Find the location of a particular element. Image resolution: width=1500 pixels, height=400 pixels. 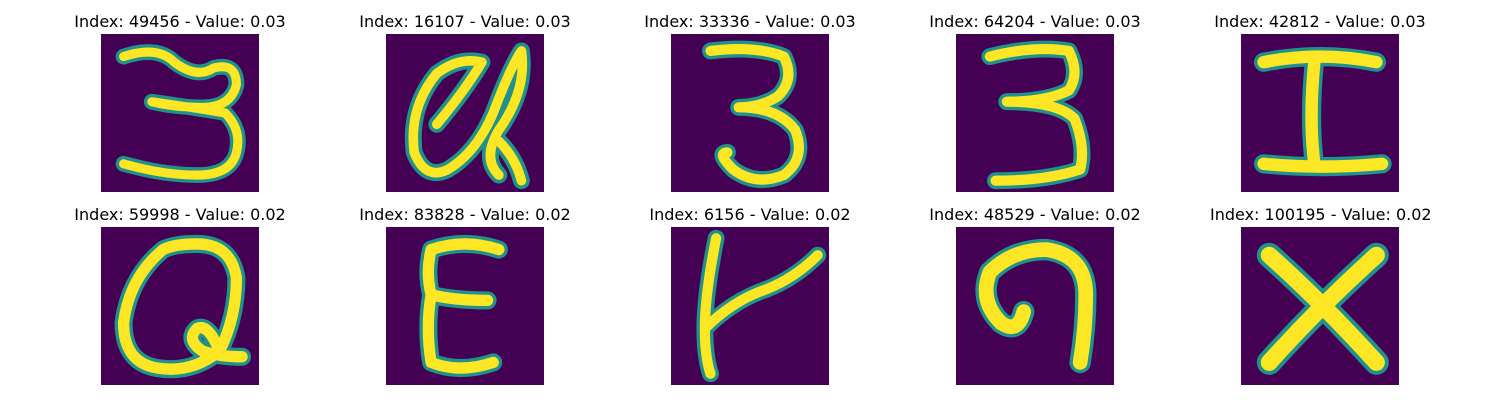

panel-4: Index: 64204 - Value: 0.03 is located at coordinates (1035, 96).